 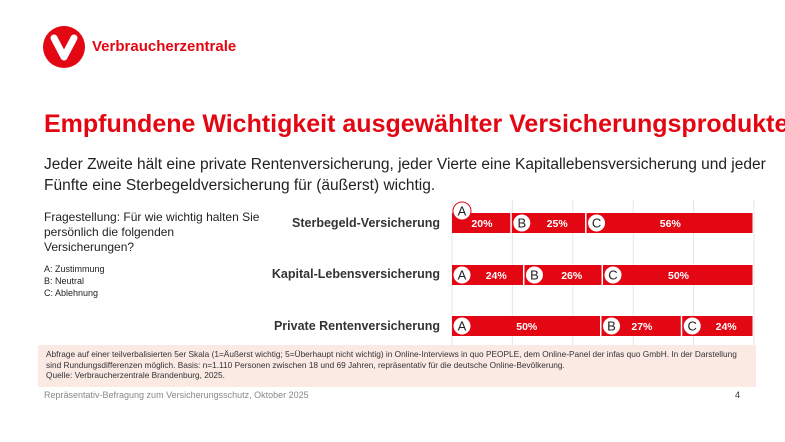 What do you see at coordinates (355, 274) in the screenshot?
I see `category-label: Kapital-Lebensversicherung` at bounding box center [355, 274].